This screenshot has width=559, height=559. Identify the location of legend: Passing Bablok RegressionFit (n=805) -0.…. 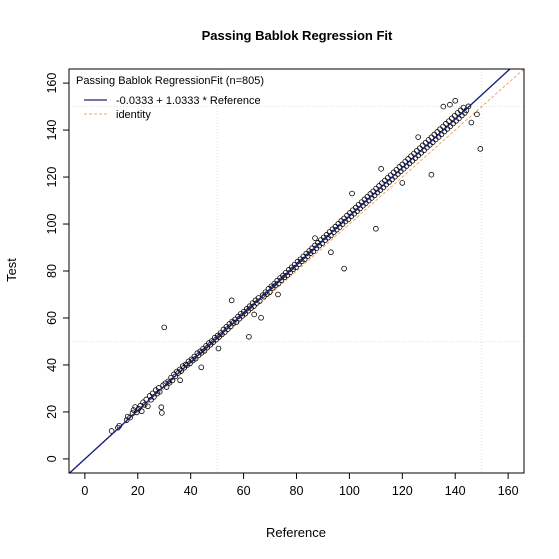
(170, 98).